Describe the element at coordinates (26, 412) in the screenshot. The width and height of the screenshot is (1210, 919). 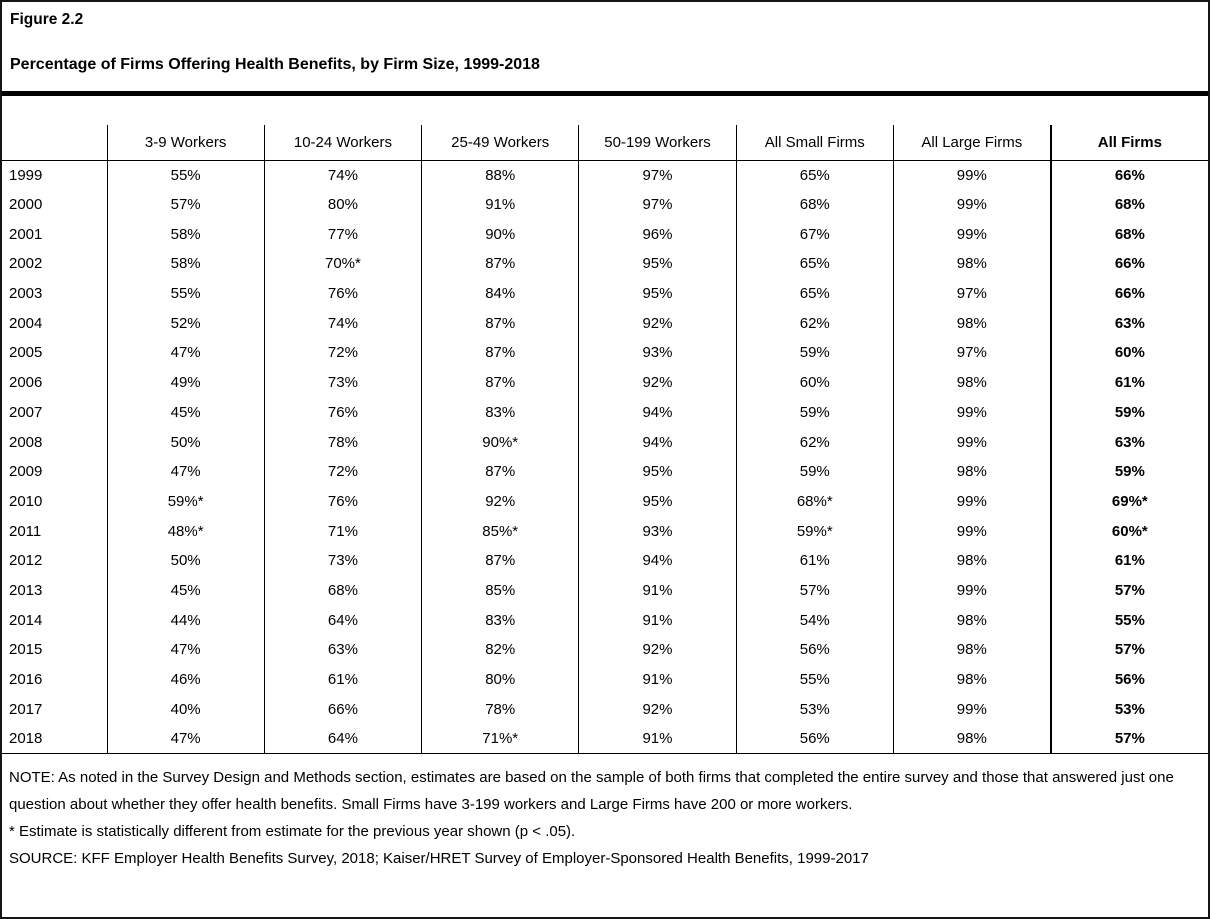
I see `year-cell: 2007` at that location.